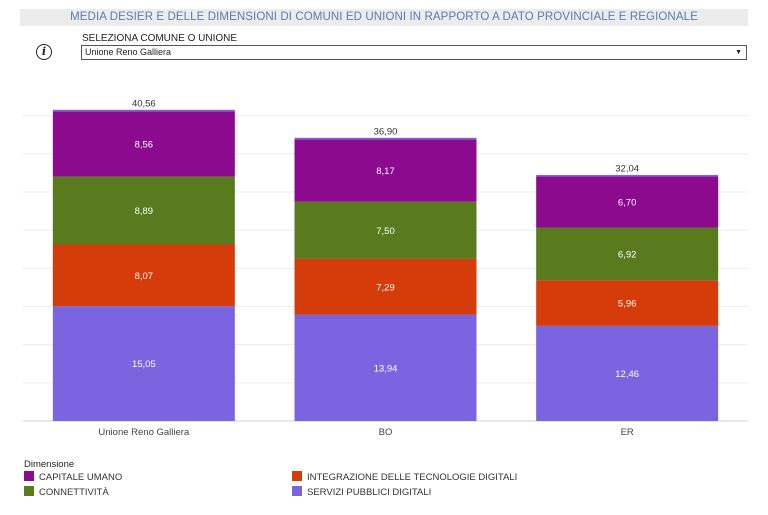  I want to click on bar-total-label: 36,90, so click(386, 131).